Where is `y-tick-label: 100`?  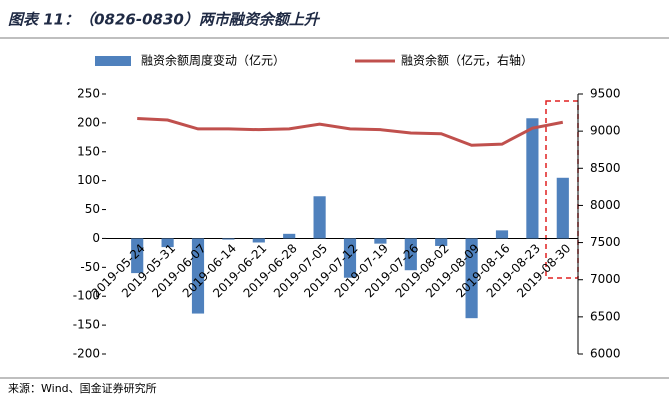 y-tick-label: 100 is located at coordinates (88, 180).